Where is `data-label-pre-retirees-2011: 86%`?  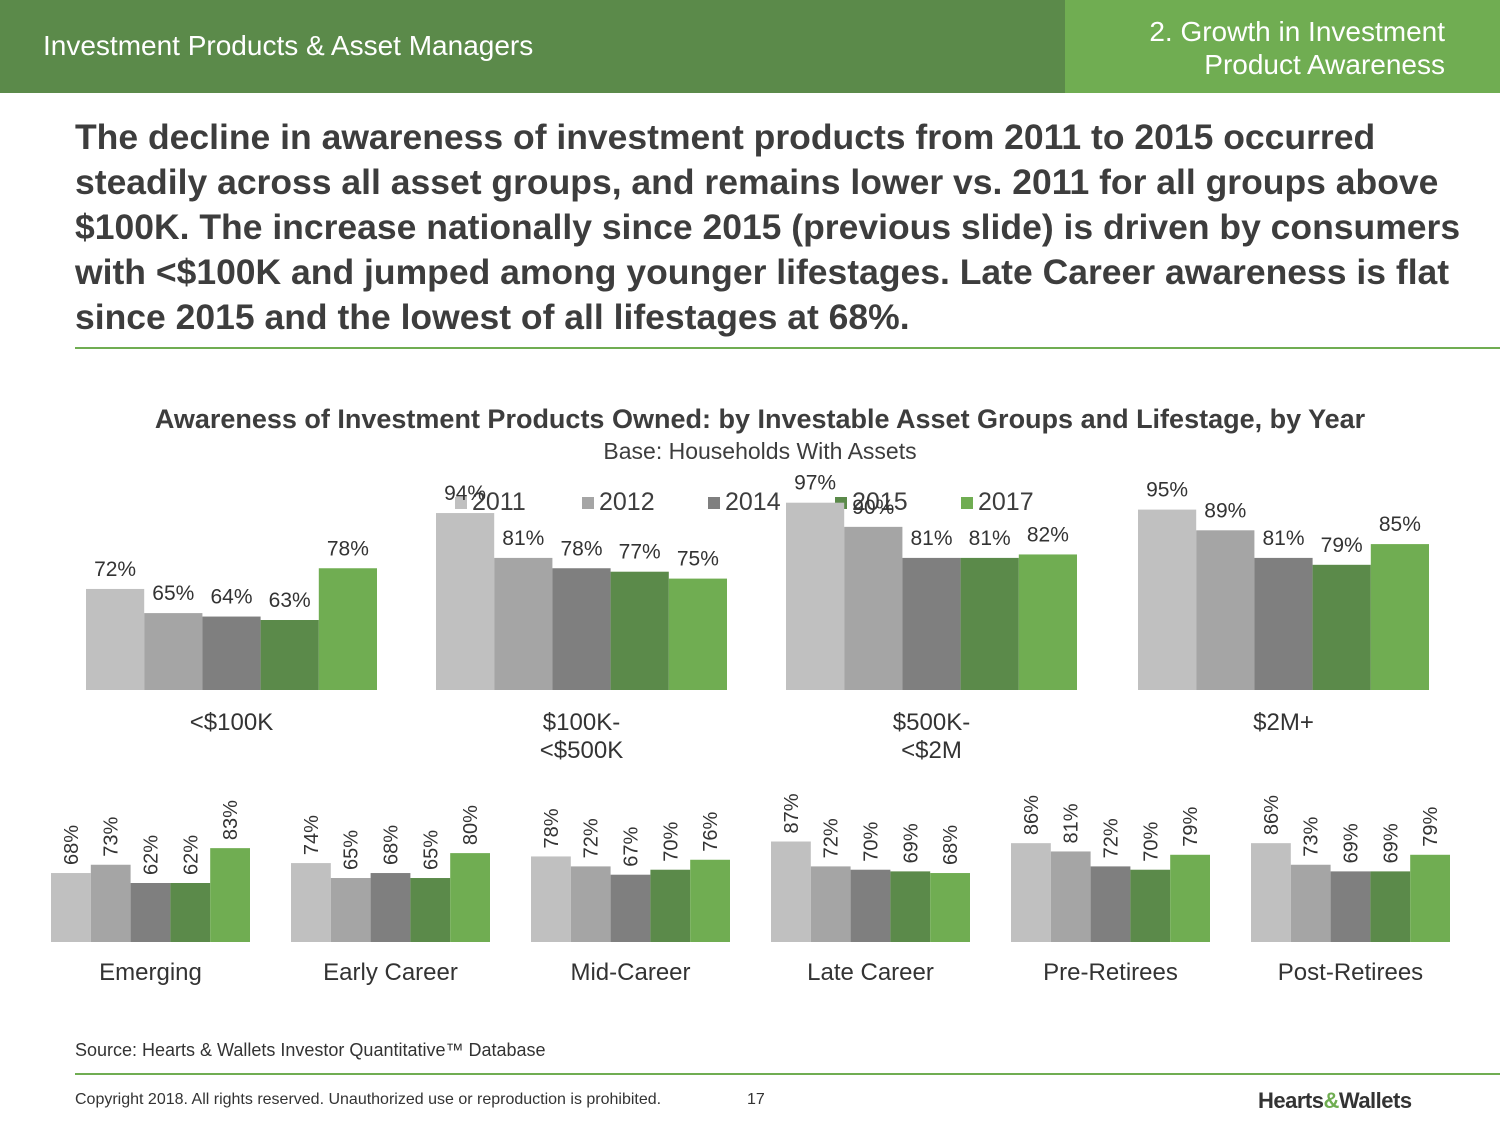 data-label-pre-retirees-2011: 86% is located at coordinates (1032, 815).